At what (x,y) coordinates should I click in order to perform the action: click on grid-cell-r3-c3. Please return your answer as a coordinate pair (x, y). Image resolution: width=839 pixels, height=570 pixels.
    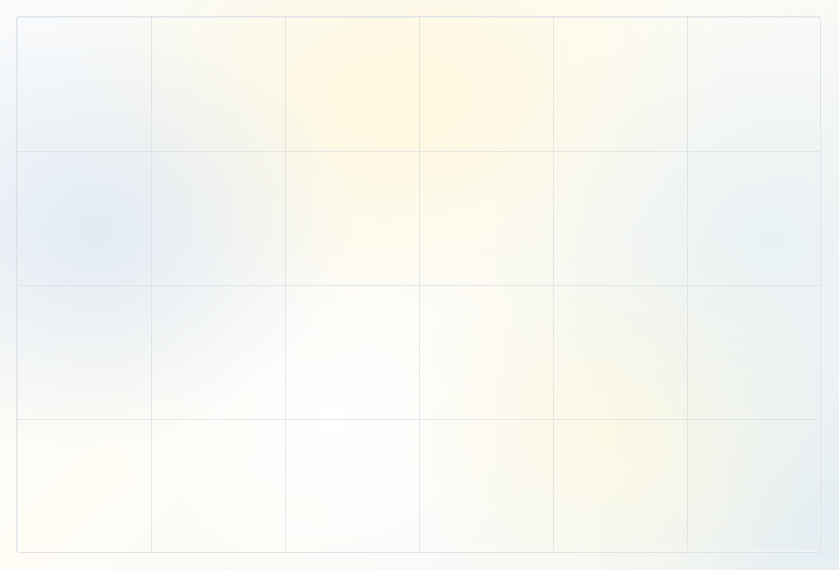
    Looking at the image, I should click on (352, 352).